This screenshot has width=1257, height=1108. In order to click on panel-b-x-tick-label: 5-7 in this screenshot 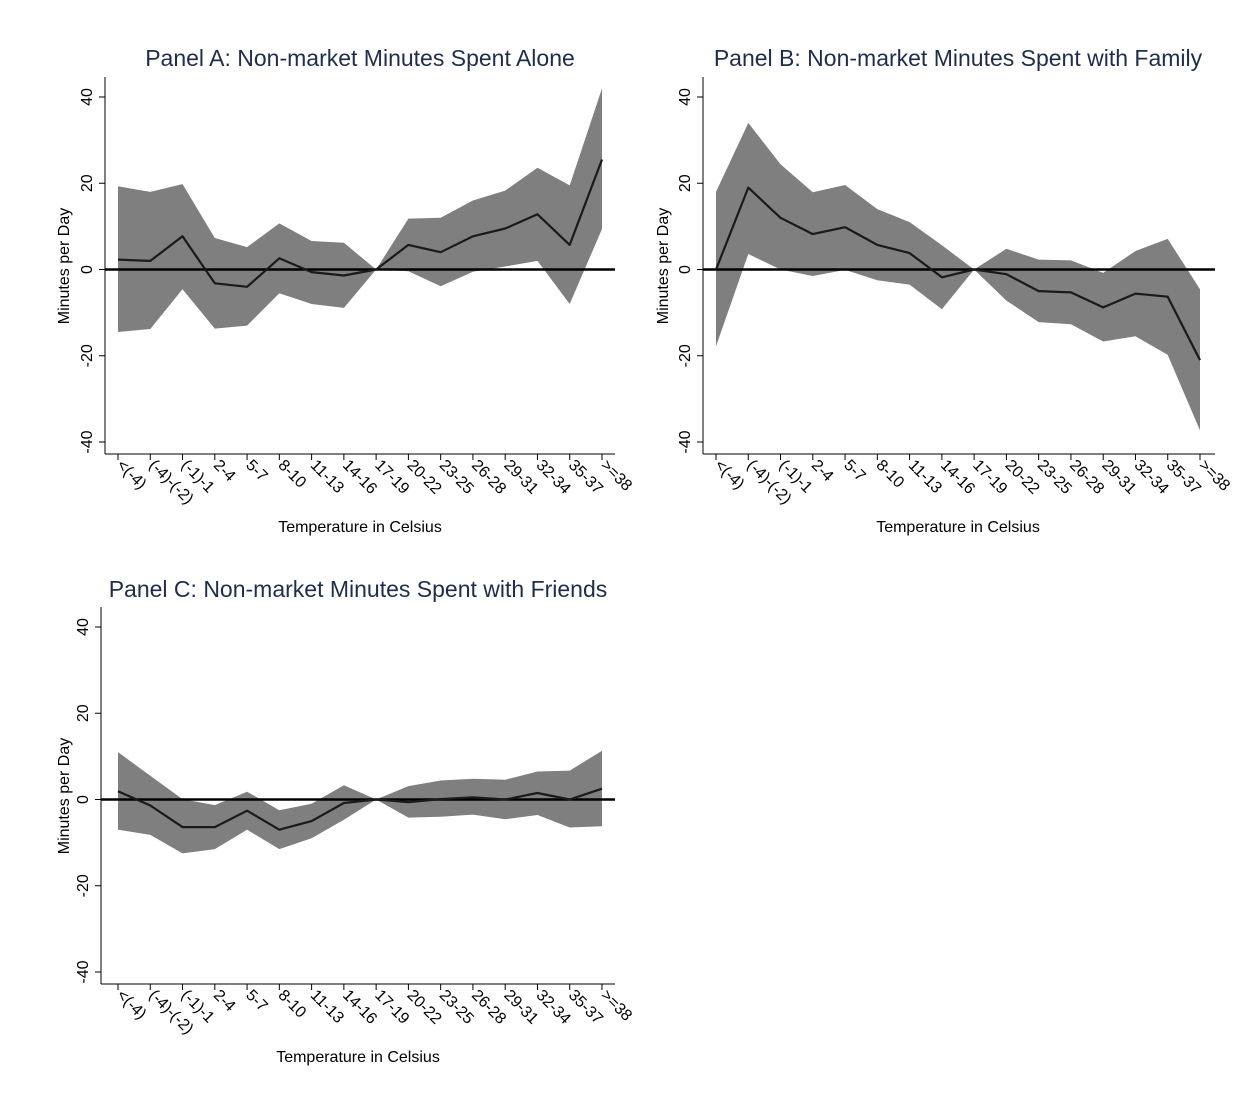, I will do `click(854, 471)`.